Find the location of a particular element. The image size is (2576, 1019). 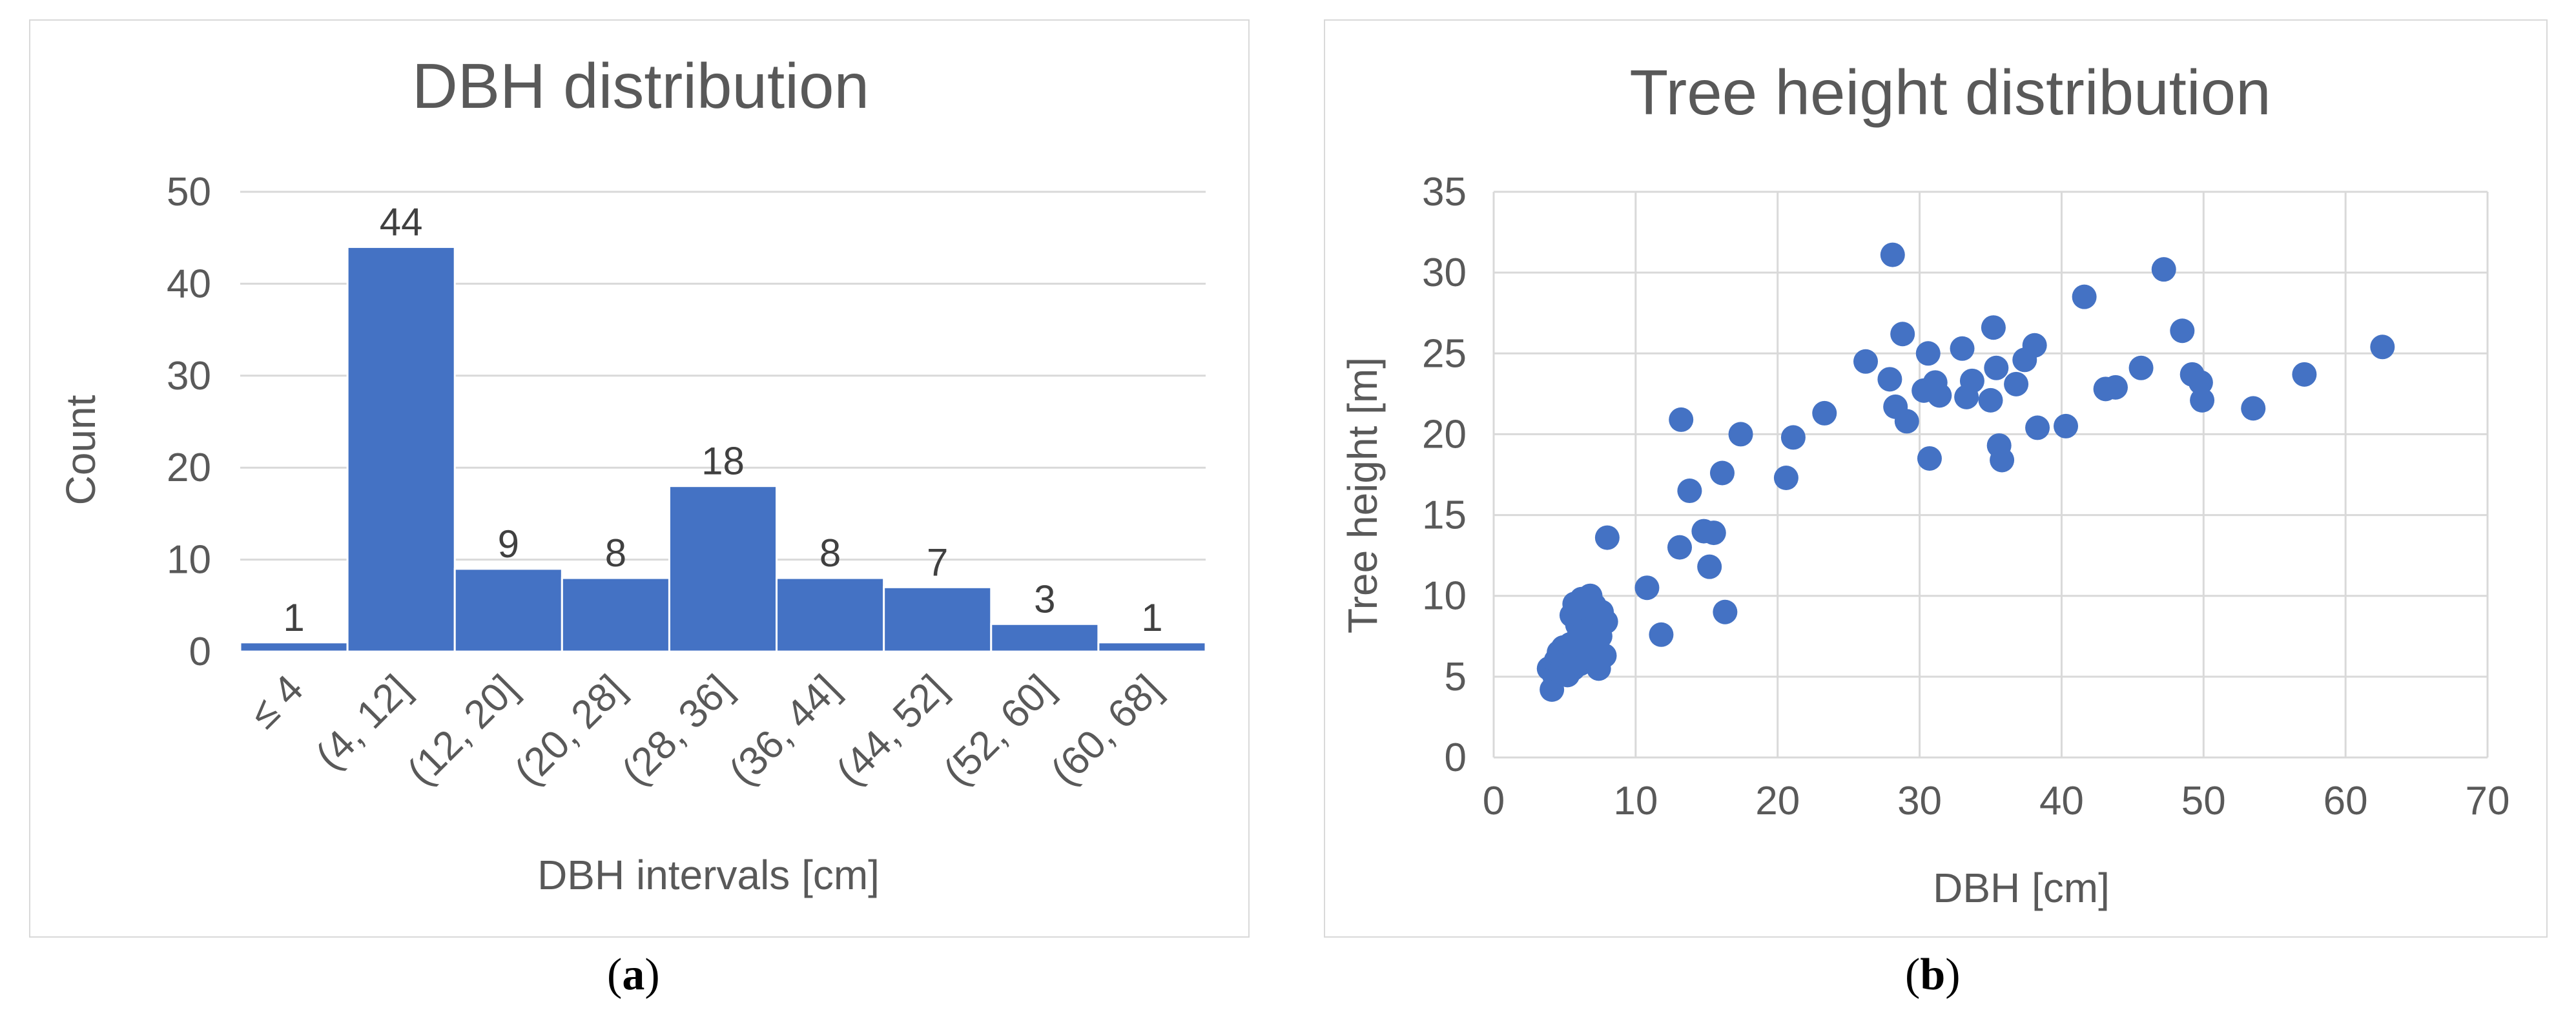

caption-b: (b) is located at coordinates (1933, 975).